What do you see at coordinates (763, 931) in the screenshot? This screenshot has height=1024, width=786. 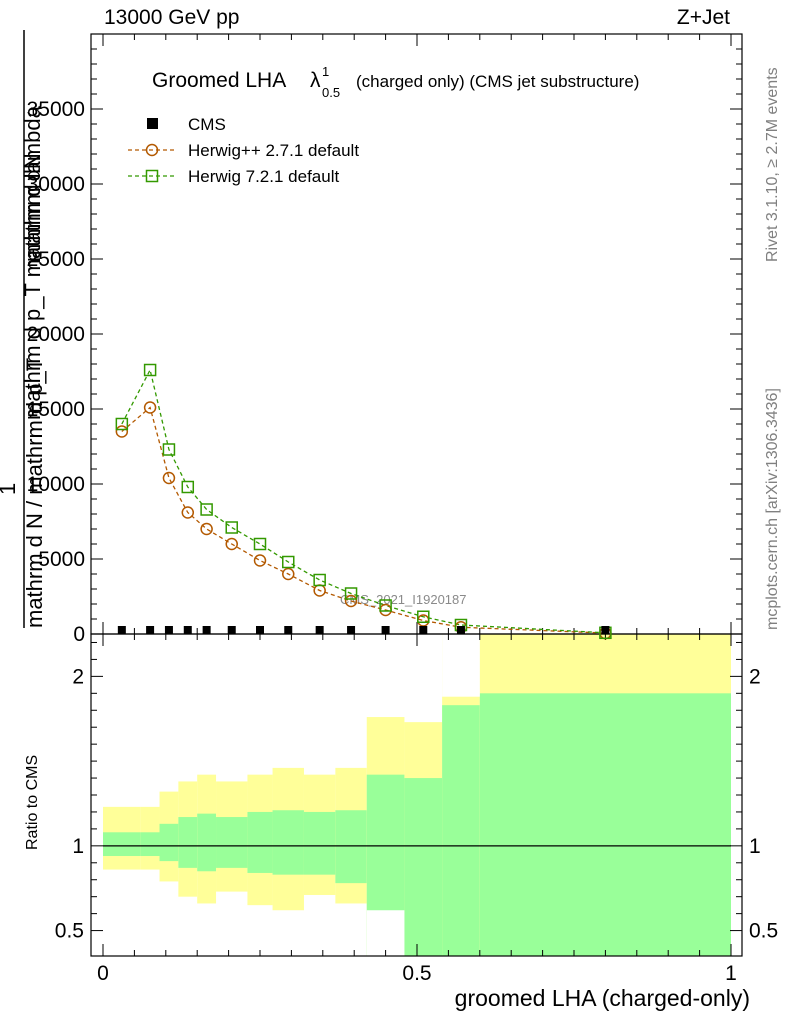 I see `ratio-y-tick-label-right: 0.5` at bounding box center [763, 931].